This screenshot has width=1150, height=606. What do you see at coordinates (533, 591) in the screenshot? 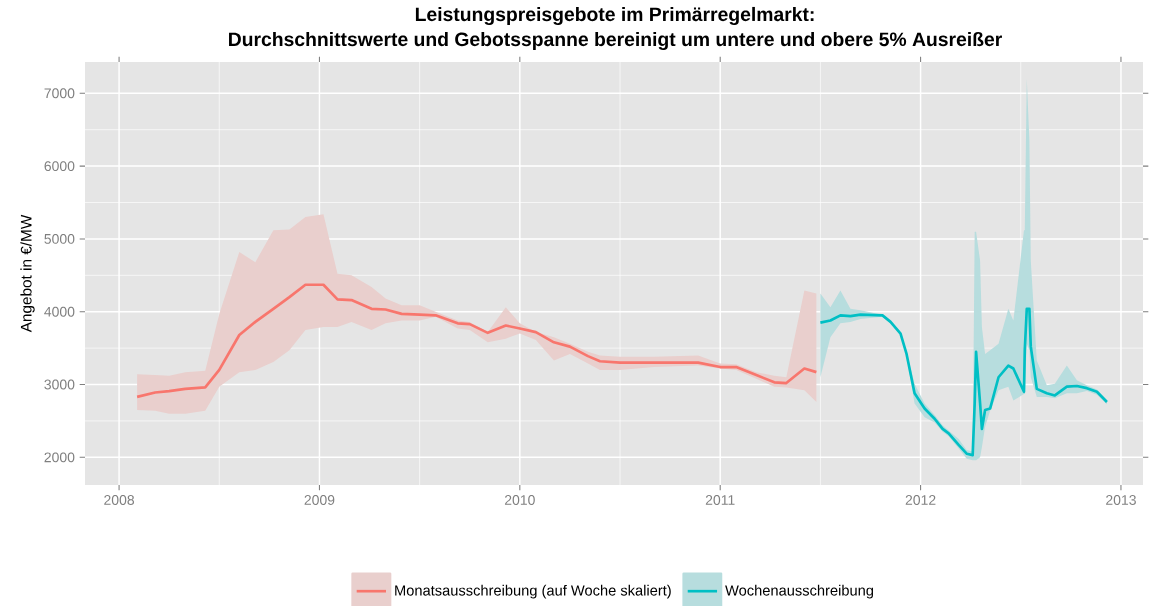
I see `legend-label: Monatsausschreibung (auf Woche skaliert)` at bounding box center [533, 591].